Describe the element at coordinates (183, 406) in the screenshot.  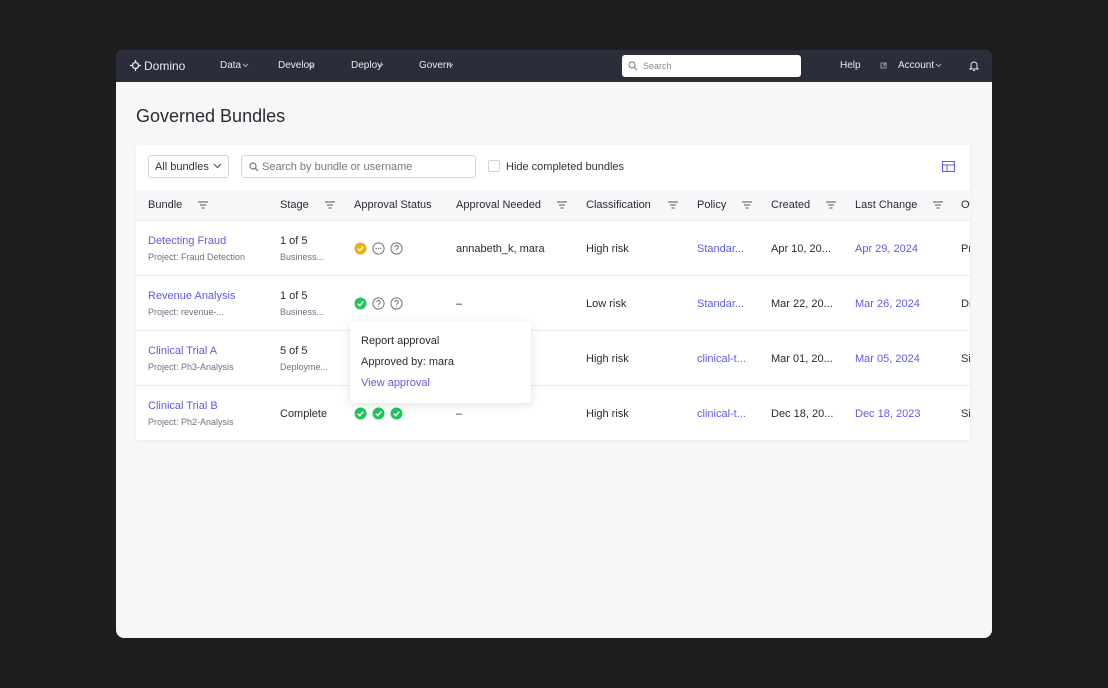
I see `bundle-name: Clinical Trial B` at that location.